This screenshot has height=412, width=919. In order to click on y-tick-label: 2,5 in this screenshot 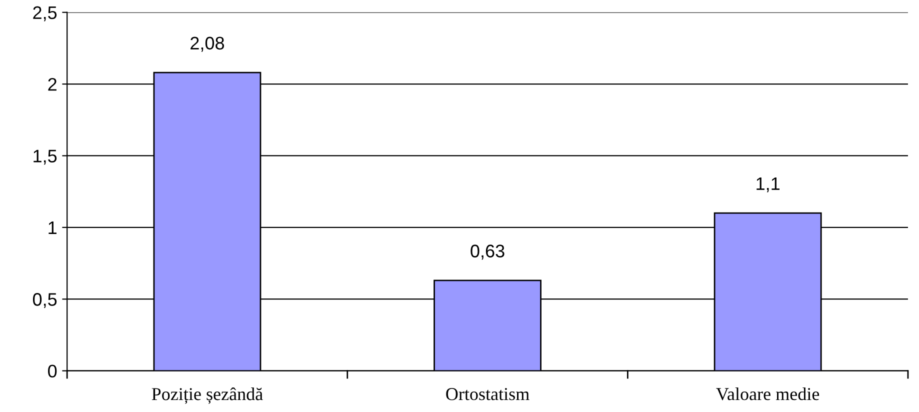, I will do `click(45, 14)`.